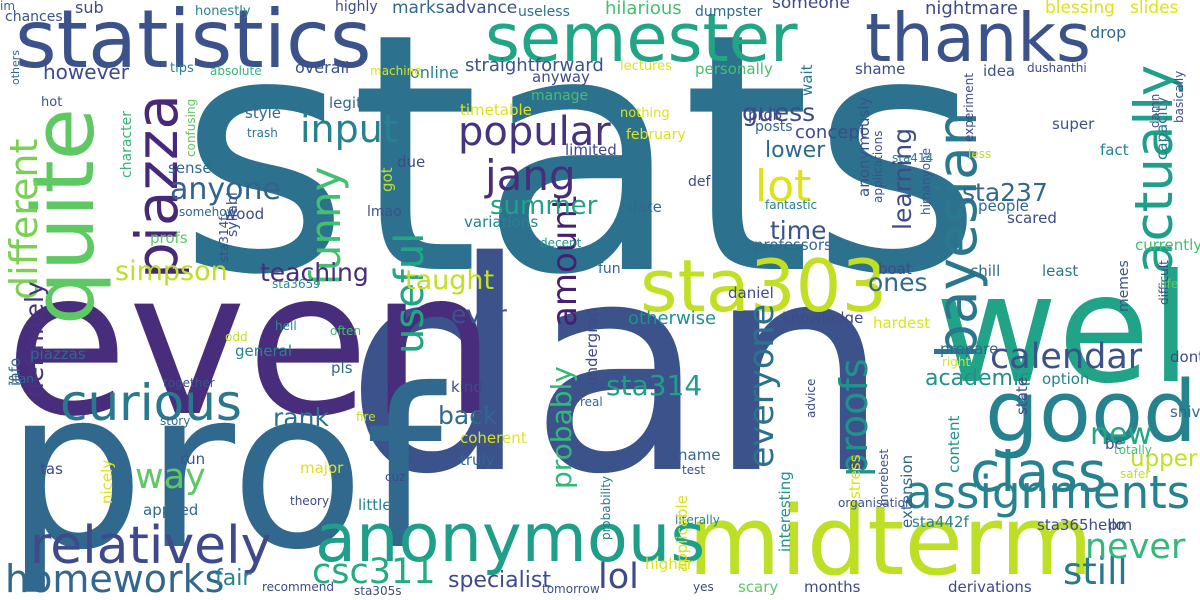 Image resolution: width=1200 pixels, height=600 pixels. I want to click on word-33: lol, so click(618, 577).